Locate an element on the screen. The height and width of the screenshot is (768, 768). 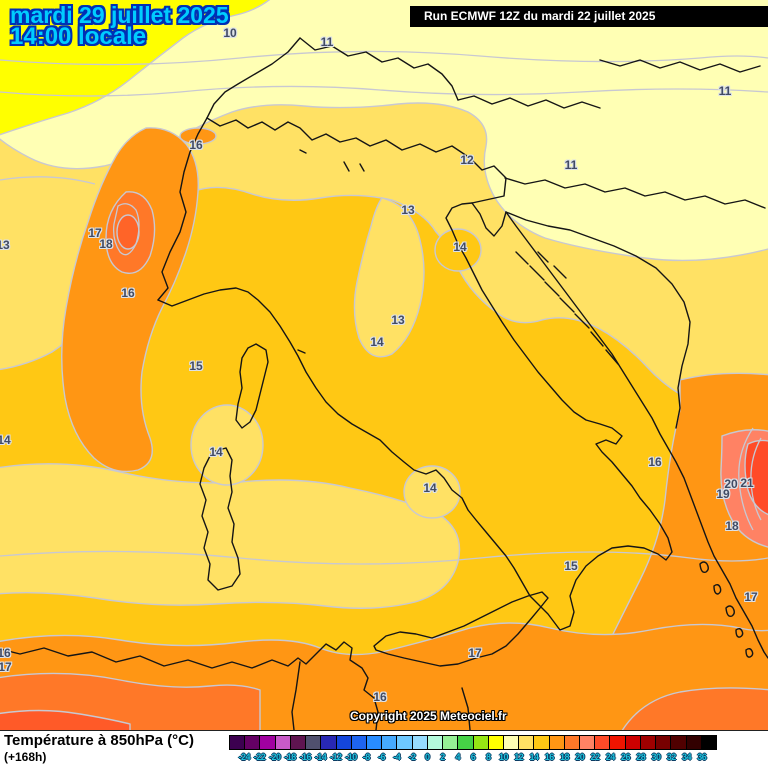
color-scale-tick: -14 is located at coordinates (320, 757).